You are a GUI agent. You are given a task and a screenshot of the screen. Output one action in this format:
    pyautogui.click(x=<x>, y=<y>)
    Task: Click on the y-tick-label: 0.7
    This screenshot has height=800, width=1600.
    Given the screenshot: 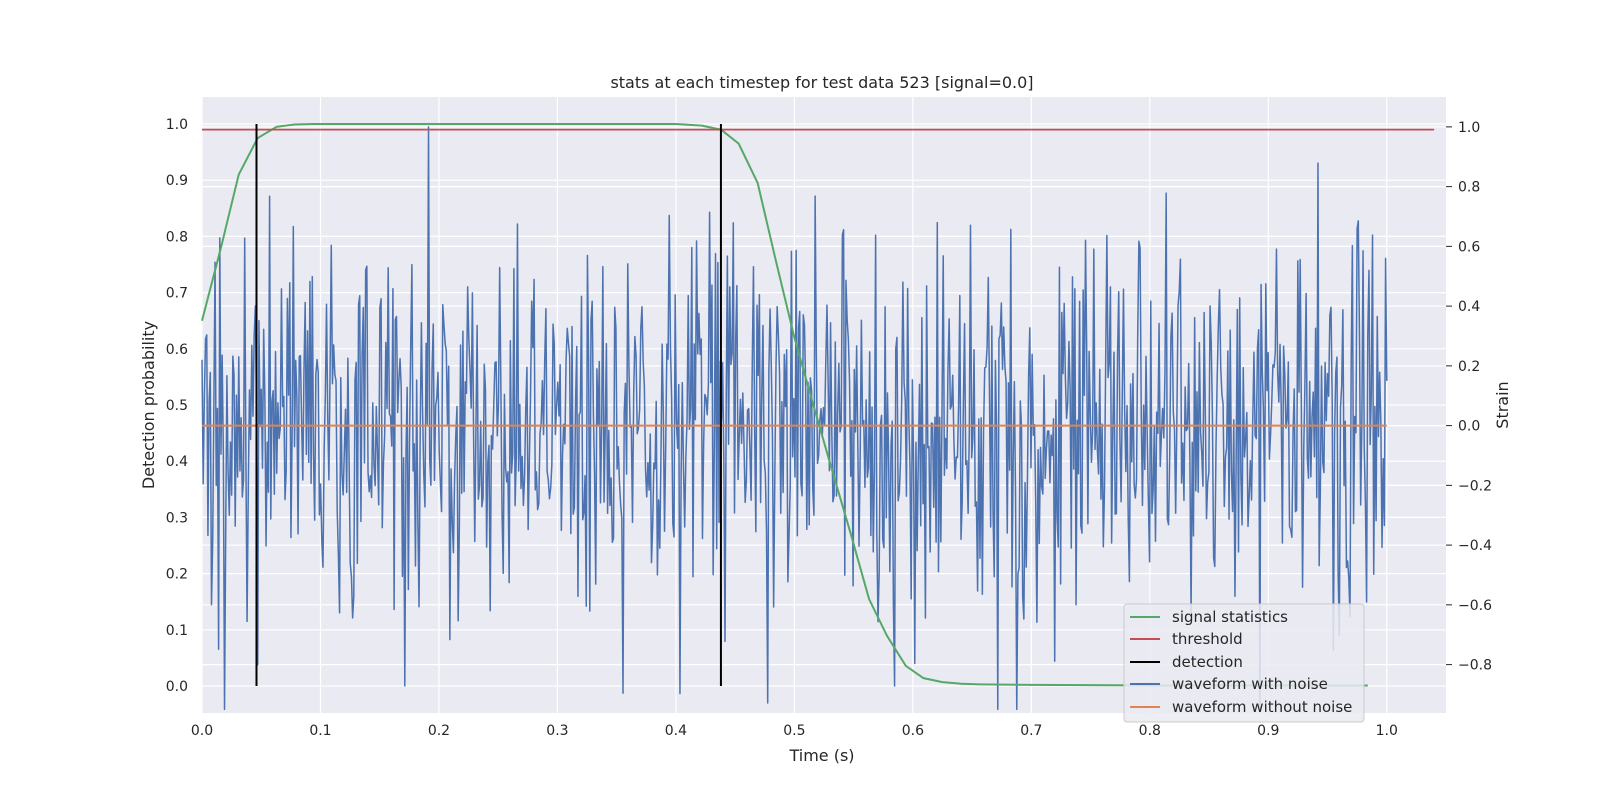 What is the action you would take?
    pyautogui.click(x=177, y=294)
    